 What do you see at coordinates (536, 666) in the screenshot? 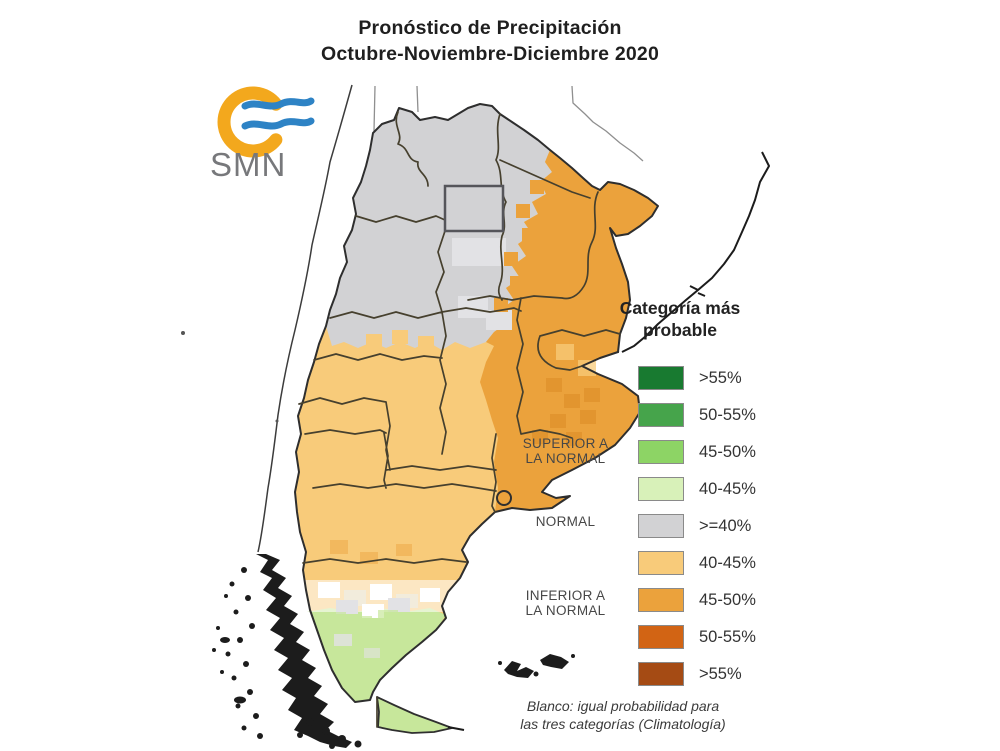
I see `malvinas-islands-icon` at bounding box center [536, 666].